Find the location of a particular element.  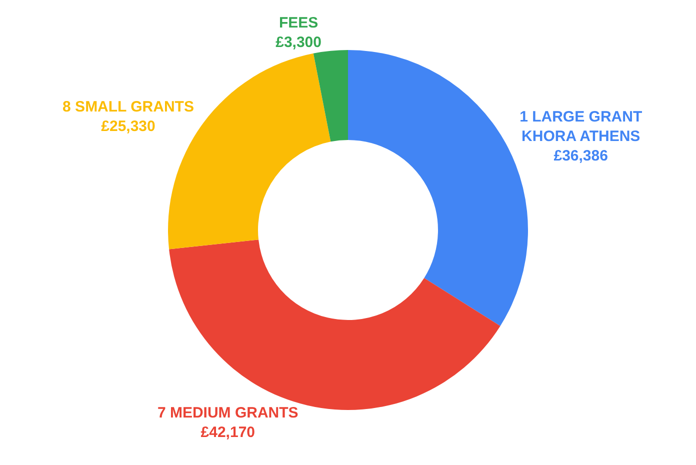

data-label: £42,170 is located at coordinates (228, 432).